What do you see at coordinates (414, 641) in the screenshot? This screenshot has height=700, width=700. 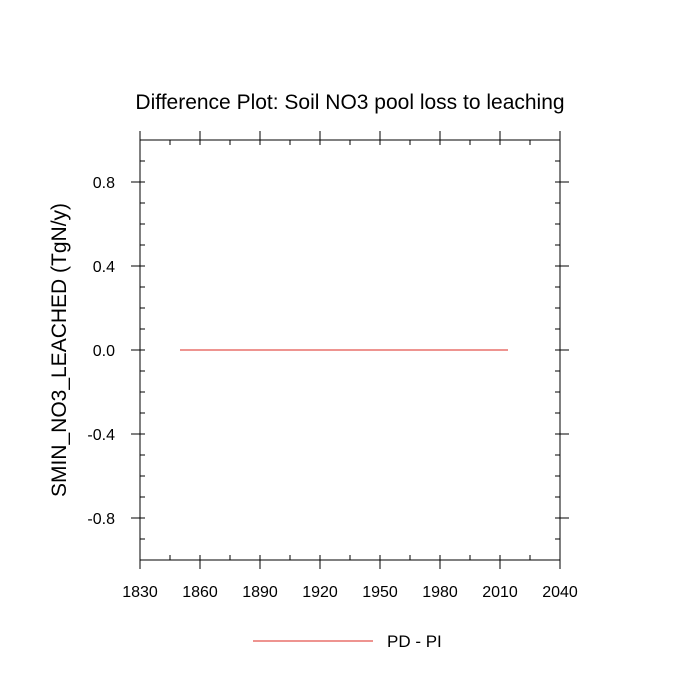 I see `legend-label-pd-pi: PD - PI` at bounding box center [414, 641].